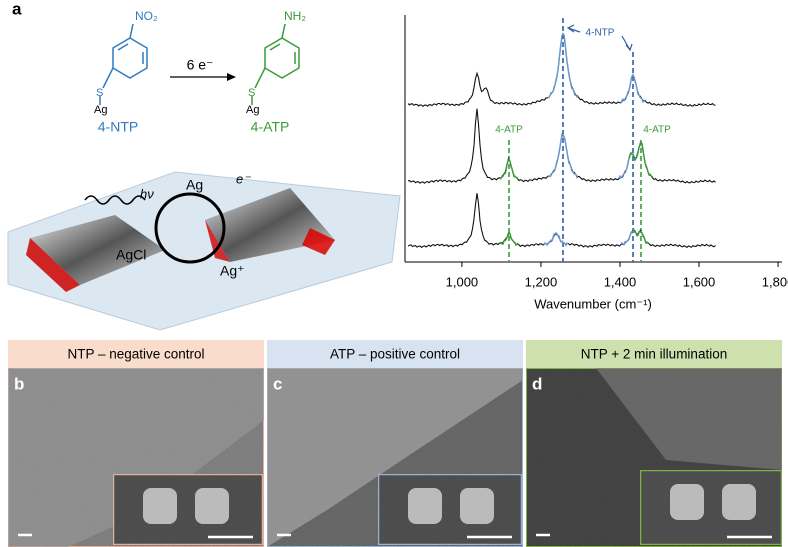 The height and width of the screenshot is (547, 788). Describe the element at coordinates (232, 271) in the screenshot. I see `cycle-label: Ag⁺` at that location.